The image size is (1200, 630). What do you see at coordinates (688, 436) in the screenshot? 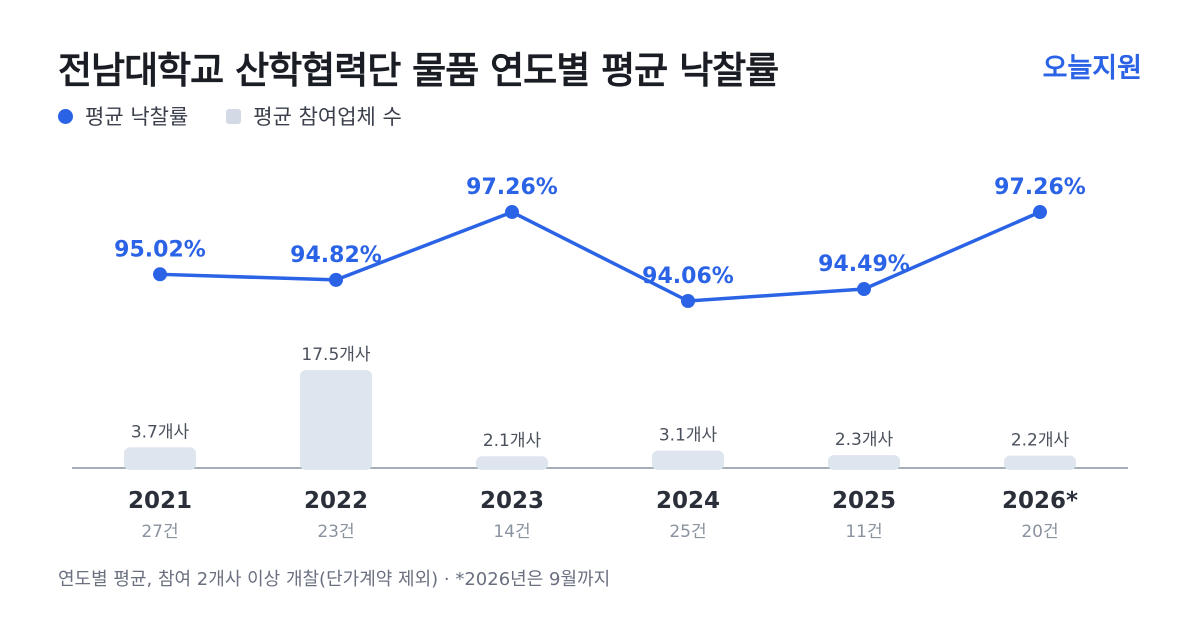
I see `bar-label: 3.1개사` at bounding box center [688, 436].